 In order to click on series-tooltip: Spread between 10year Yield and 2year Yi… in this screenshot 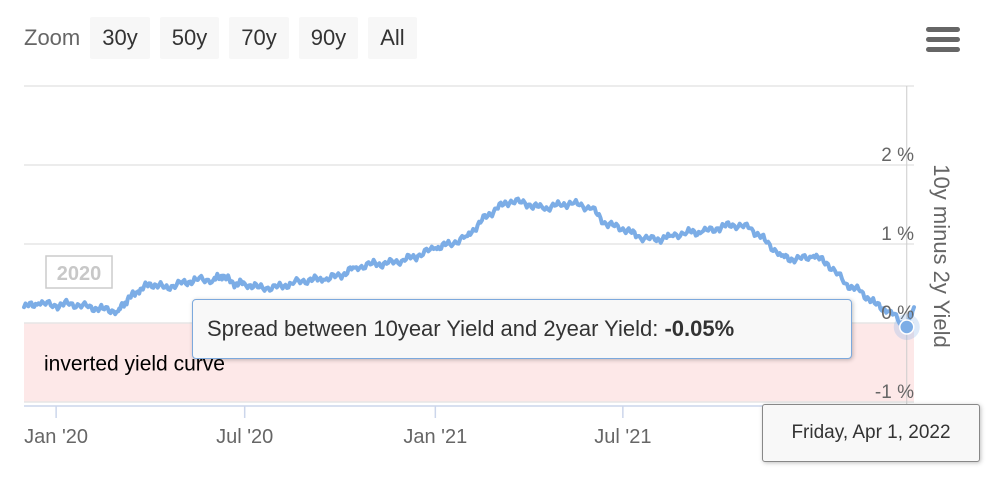, I will do `click(522, 329)`.